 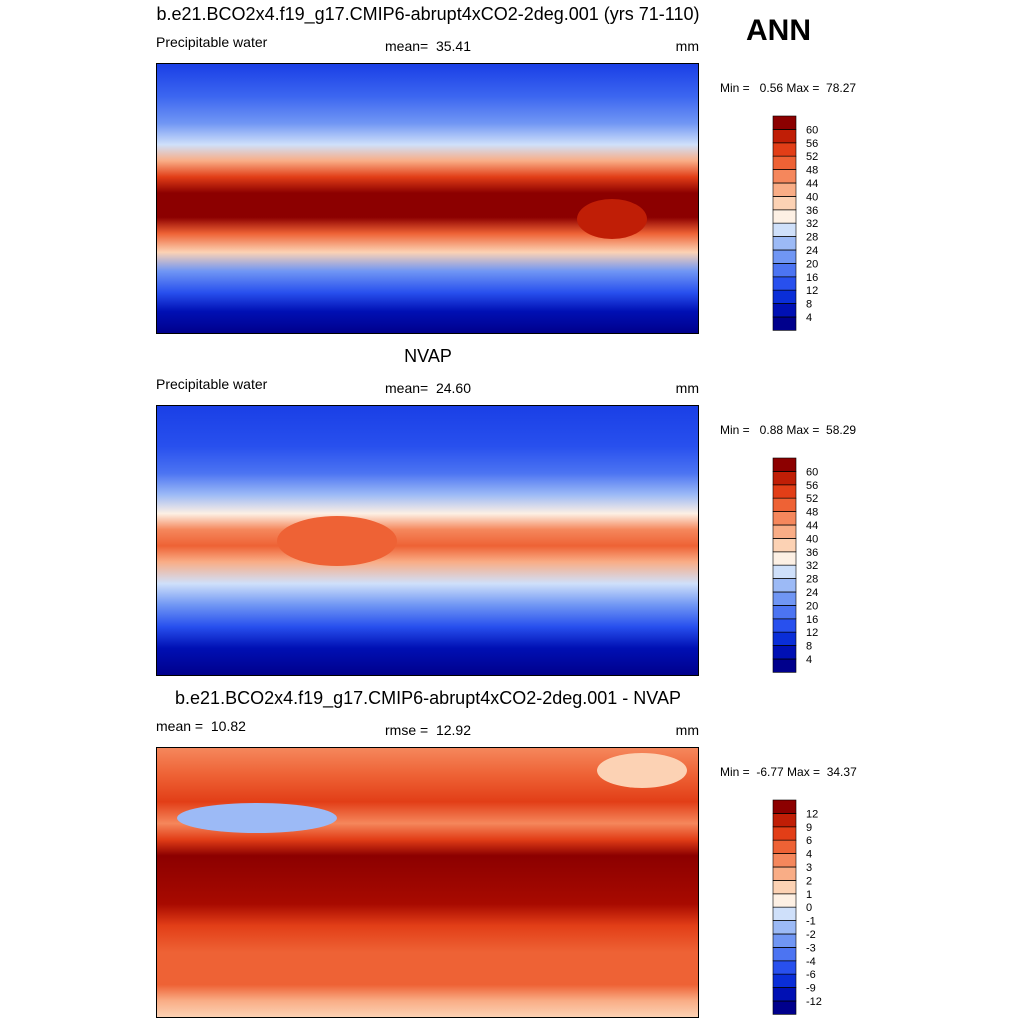 What do you see at coordinates (788, 772) in the screenshot?
I see `min-max: Min = -6.77 Max = 34.37` at bounding box center [788, 772].